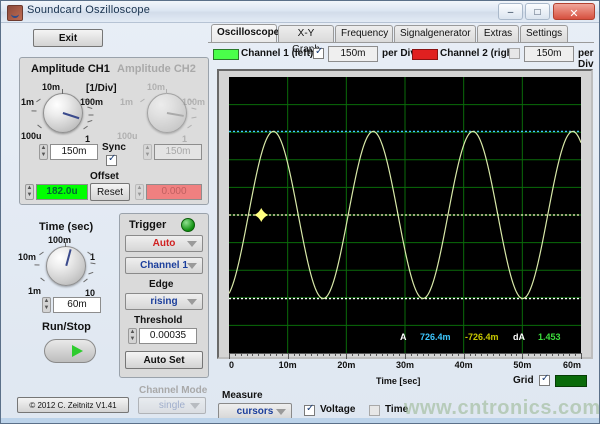 The width and height of the screenshot is (600, 424). Describe the element at coordinates (31, 136) in the screenshot. I see `ch1-tick-100u: 100u` at that location.